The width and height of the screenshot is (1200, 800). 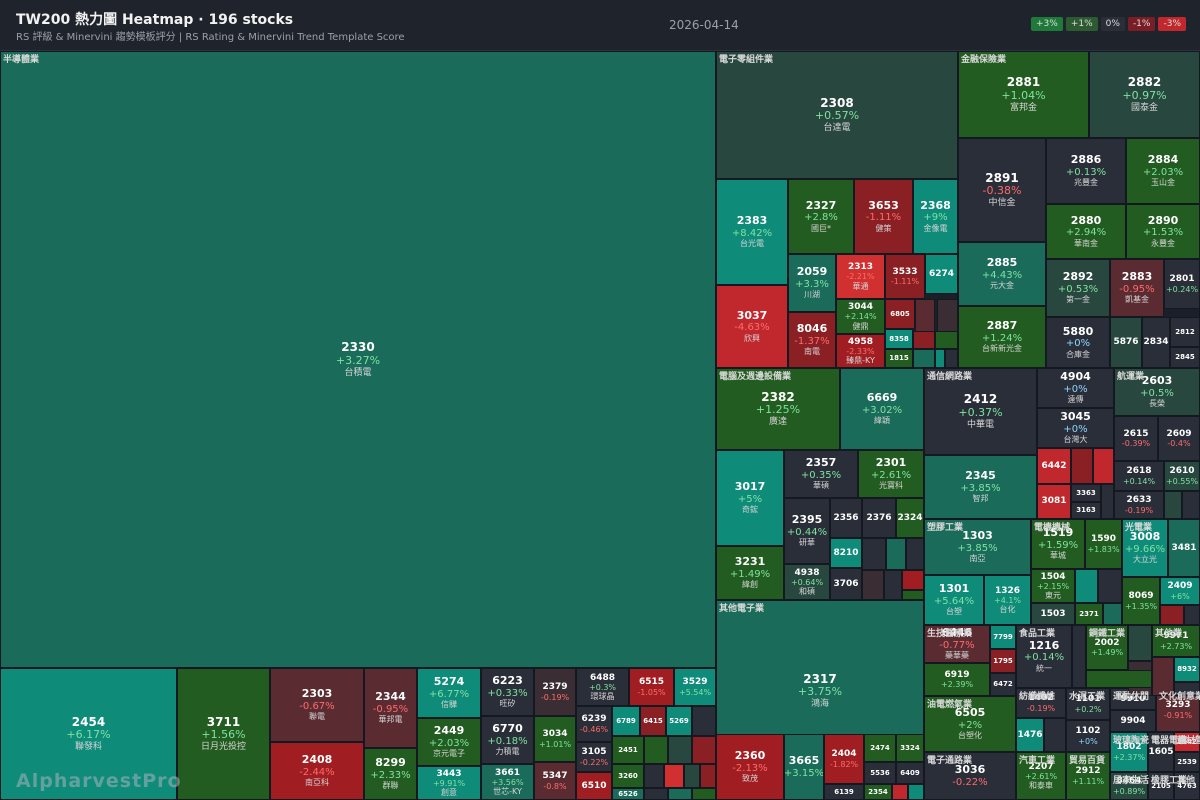 I want to click on stock-tile: 7799, so click(x=1003, y=637).